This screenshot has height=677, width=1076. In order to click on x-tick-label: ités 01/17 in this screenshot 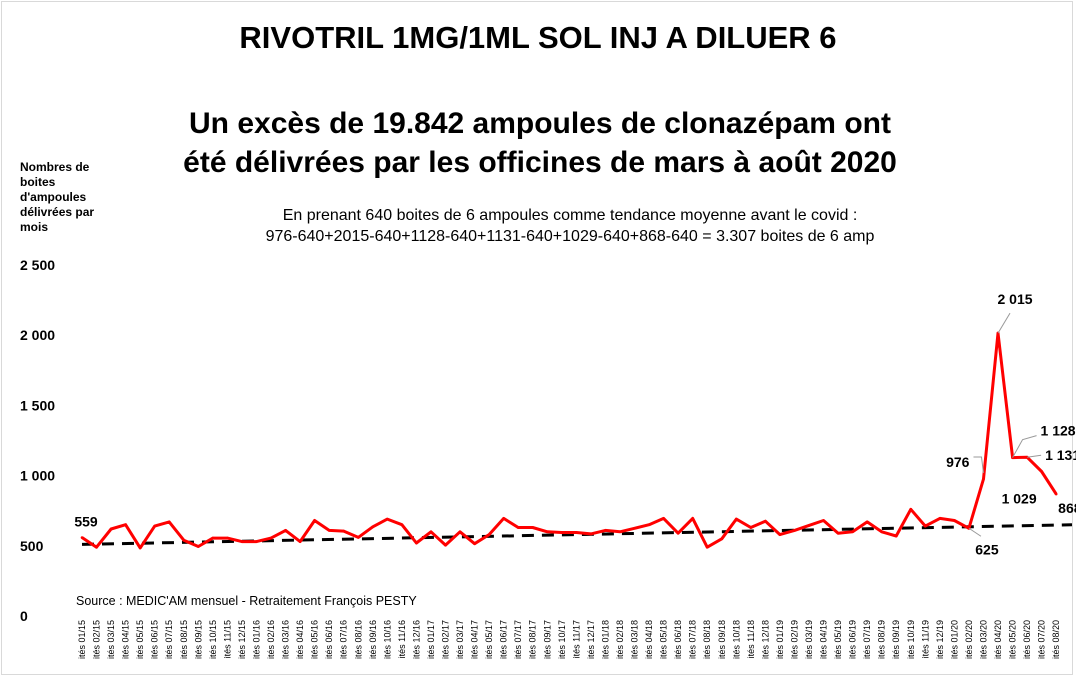, I will do `click(431, 639)`.